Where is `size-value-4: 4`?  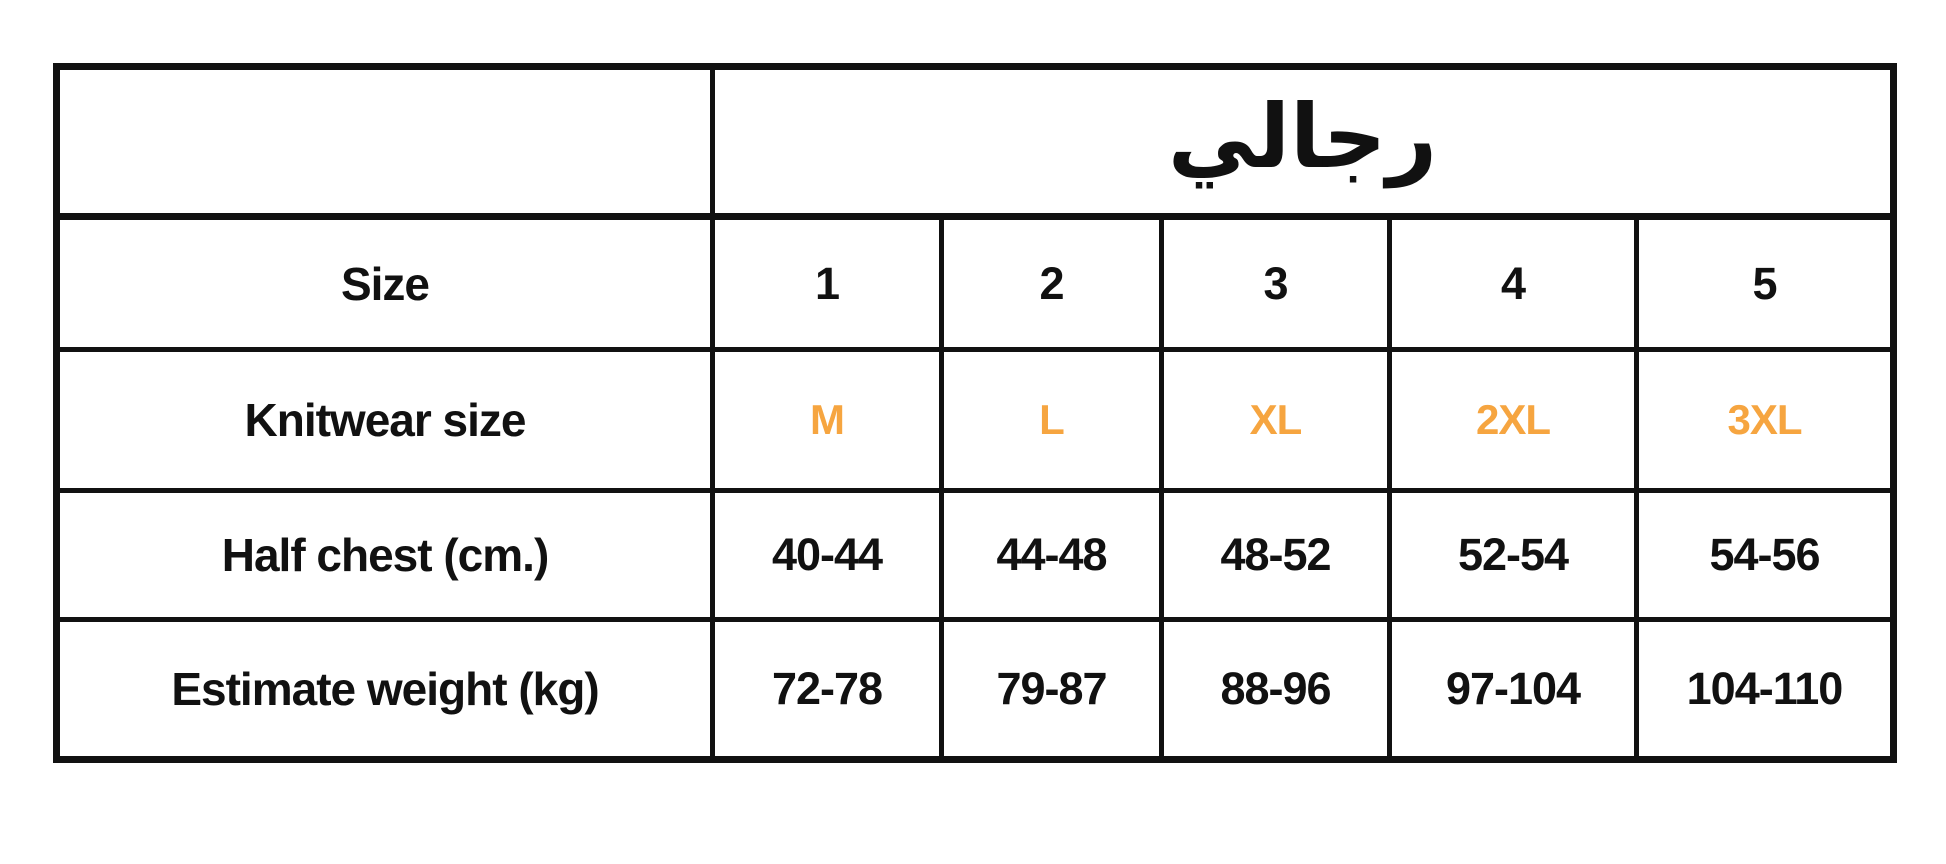
size-value-4: 4 is located at coordinates (1513, 283).